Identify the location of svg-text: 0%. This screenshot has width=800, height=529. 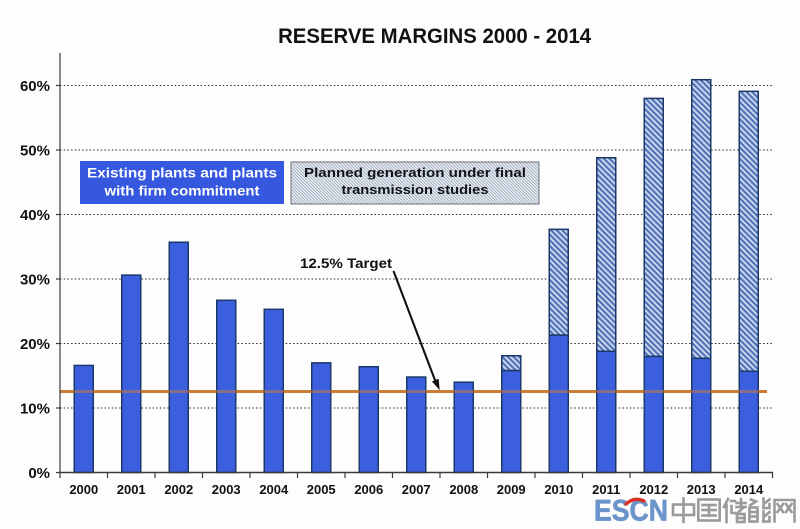
(39, 473).